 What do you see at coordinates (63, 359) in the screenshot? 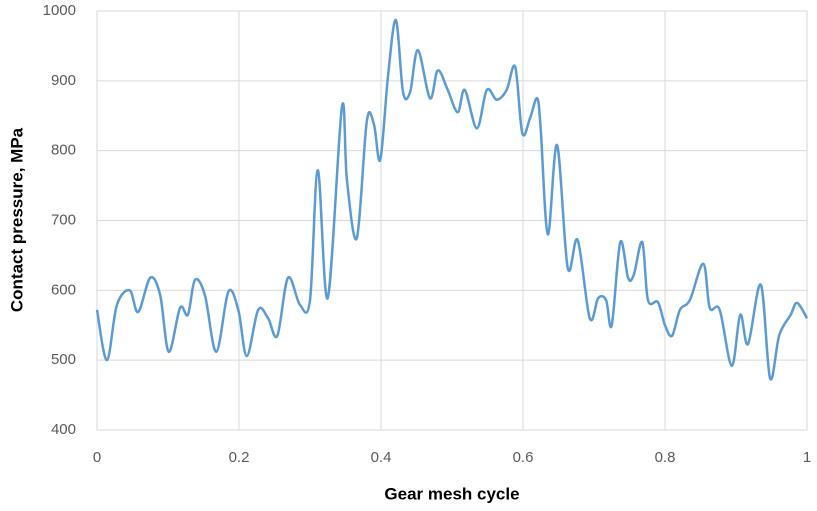
I see `y-tick-label: 500` at bounding box center [63, 359].